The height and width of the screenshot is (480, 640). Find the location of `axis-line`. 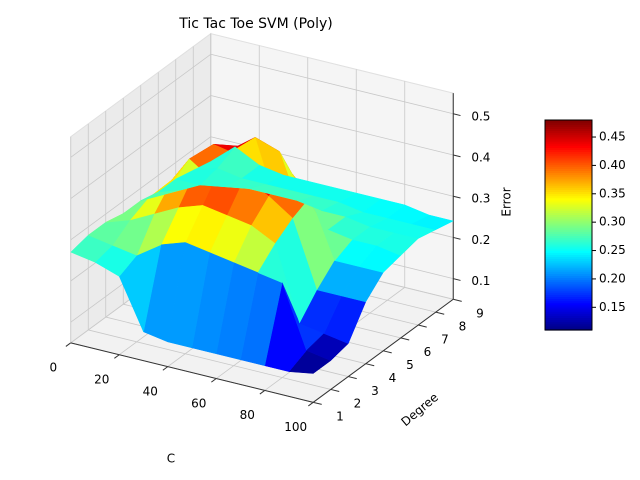

axis-line is located at coordinates (192, 372).